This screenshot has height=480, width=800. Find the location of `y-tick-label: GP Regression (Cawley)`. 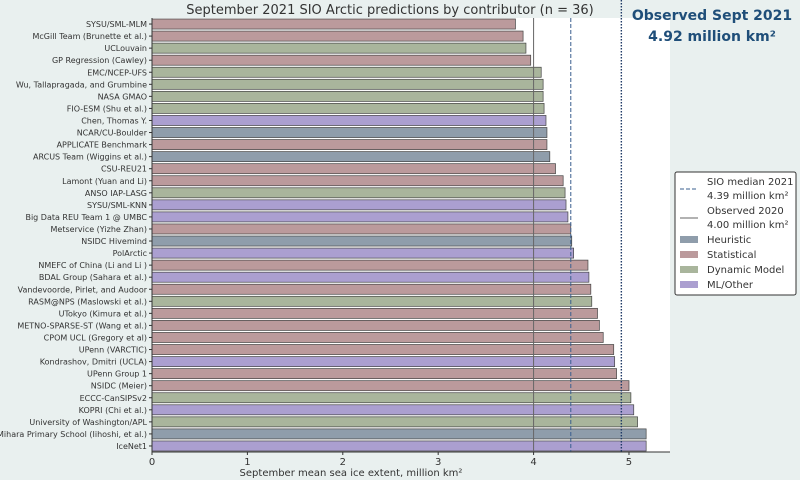

y-tick-label: GP Regression (Cawley) is located at coordinates (99, 60).